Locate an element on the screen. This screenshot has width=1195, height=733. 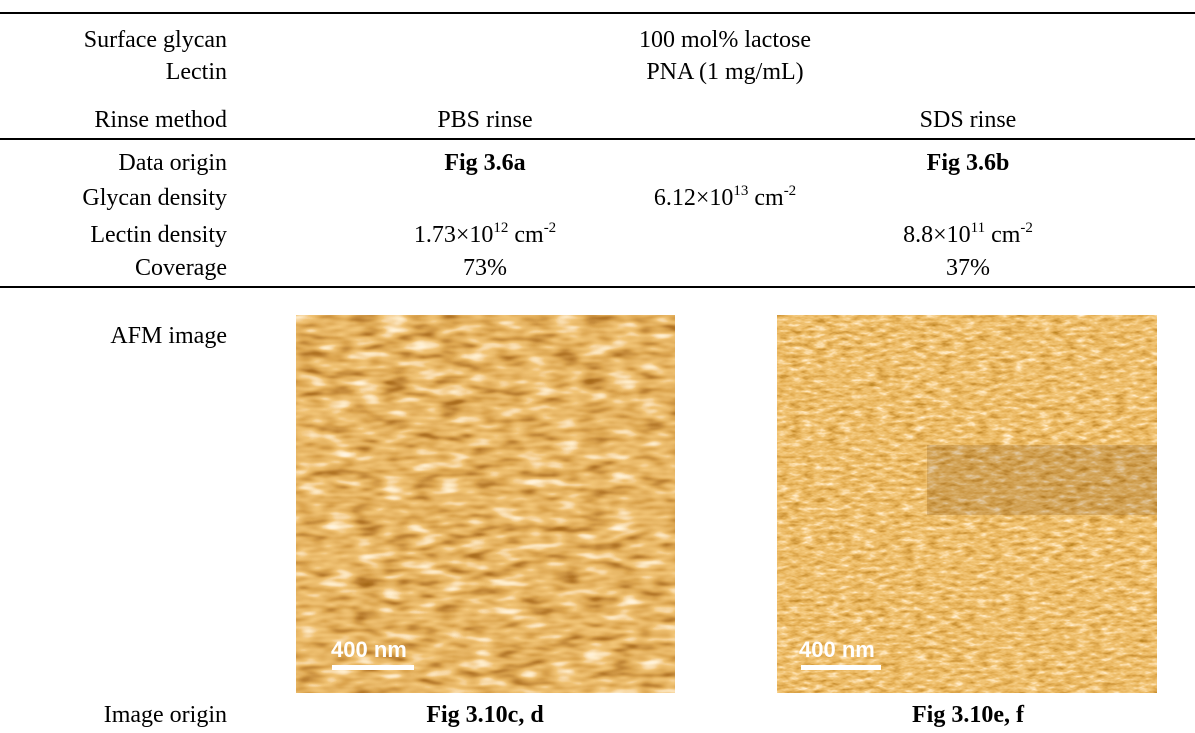
row-label: Coverage is located at coordinates (181, 268).